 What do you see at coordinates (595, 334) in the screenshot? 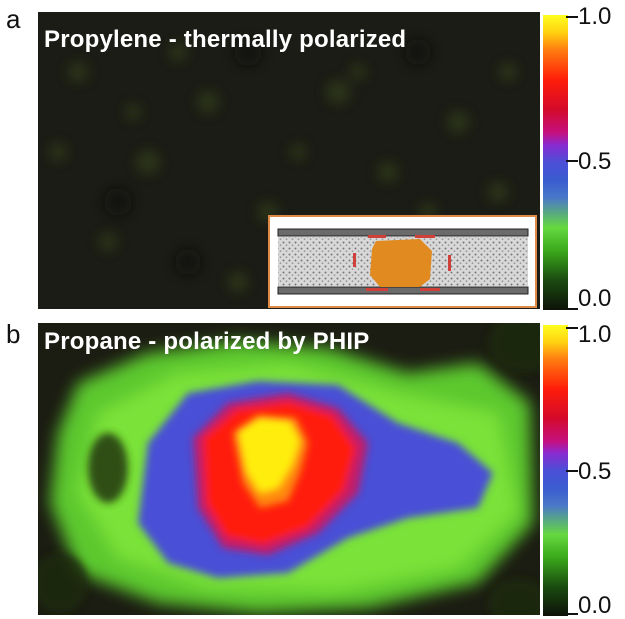
I see `colorbar-b-label-max: 1.0` at bounding box center [595, 334].